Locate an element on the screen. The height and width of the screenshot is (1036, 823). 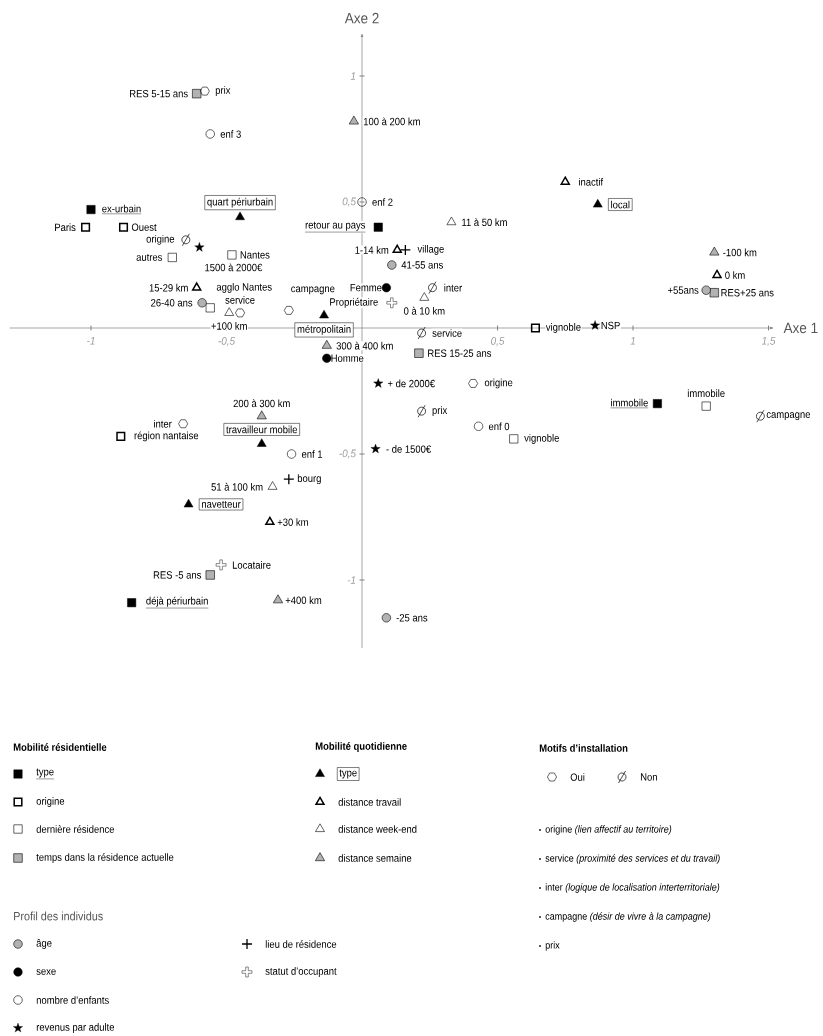
annotation: local is located at coordinates (620, 204).